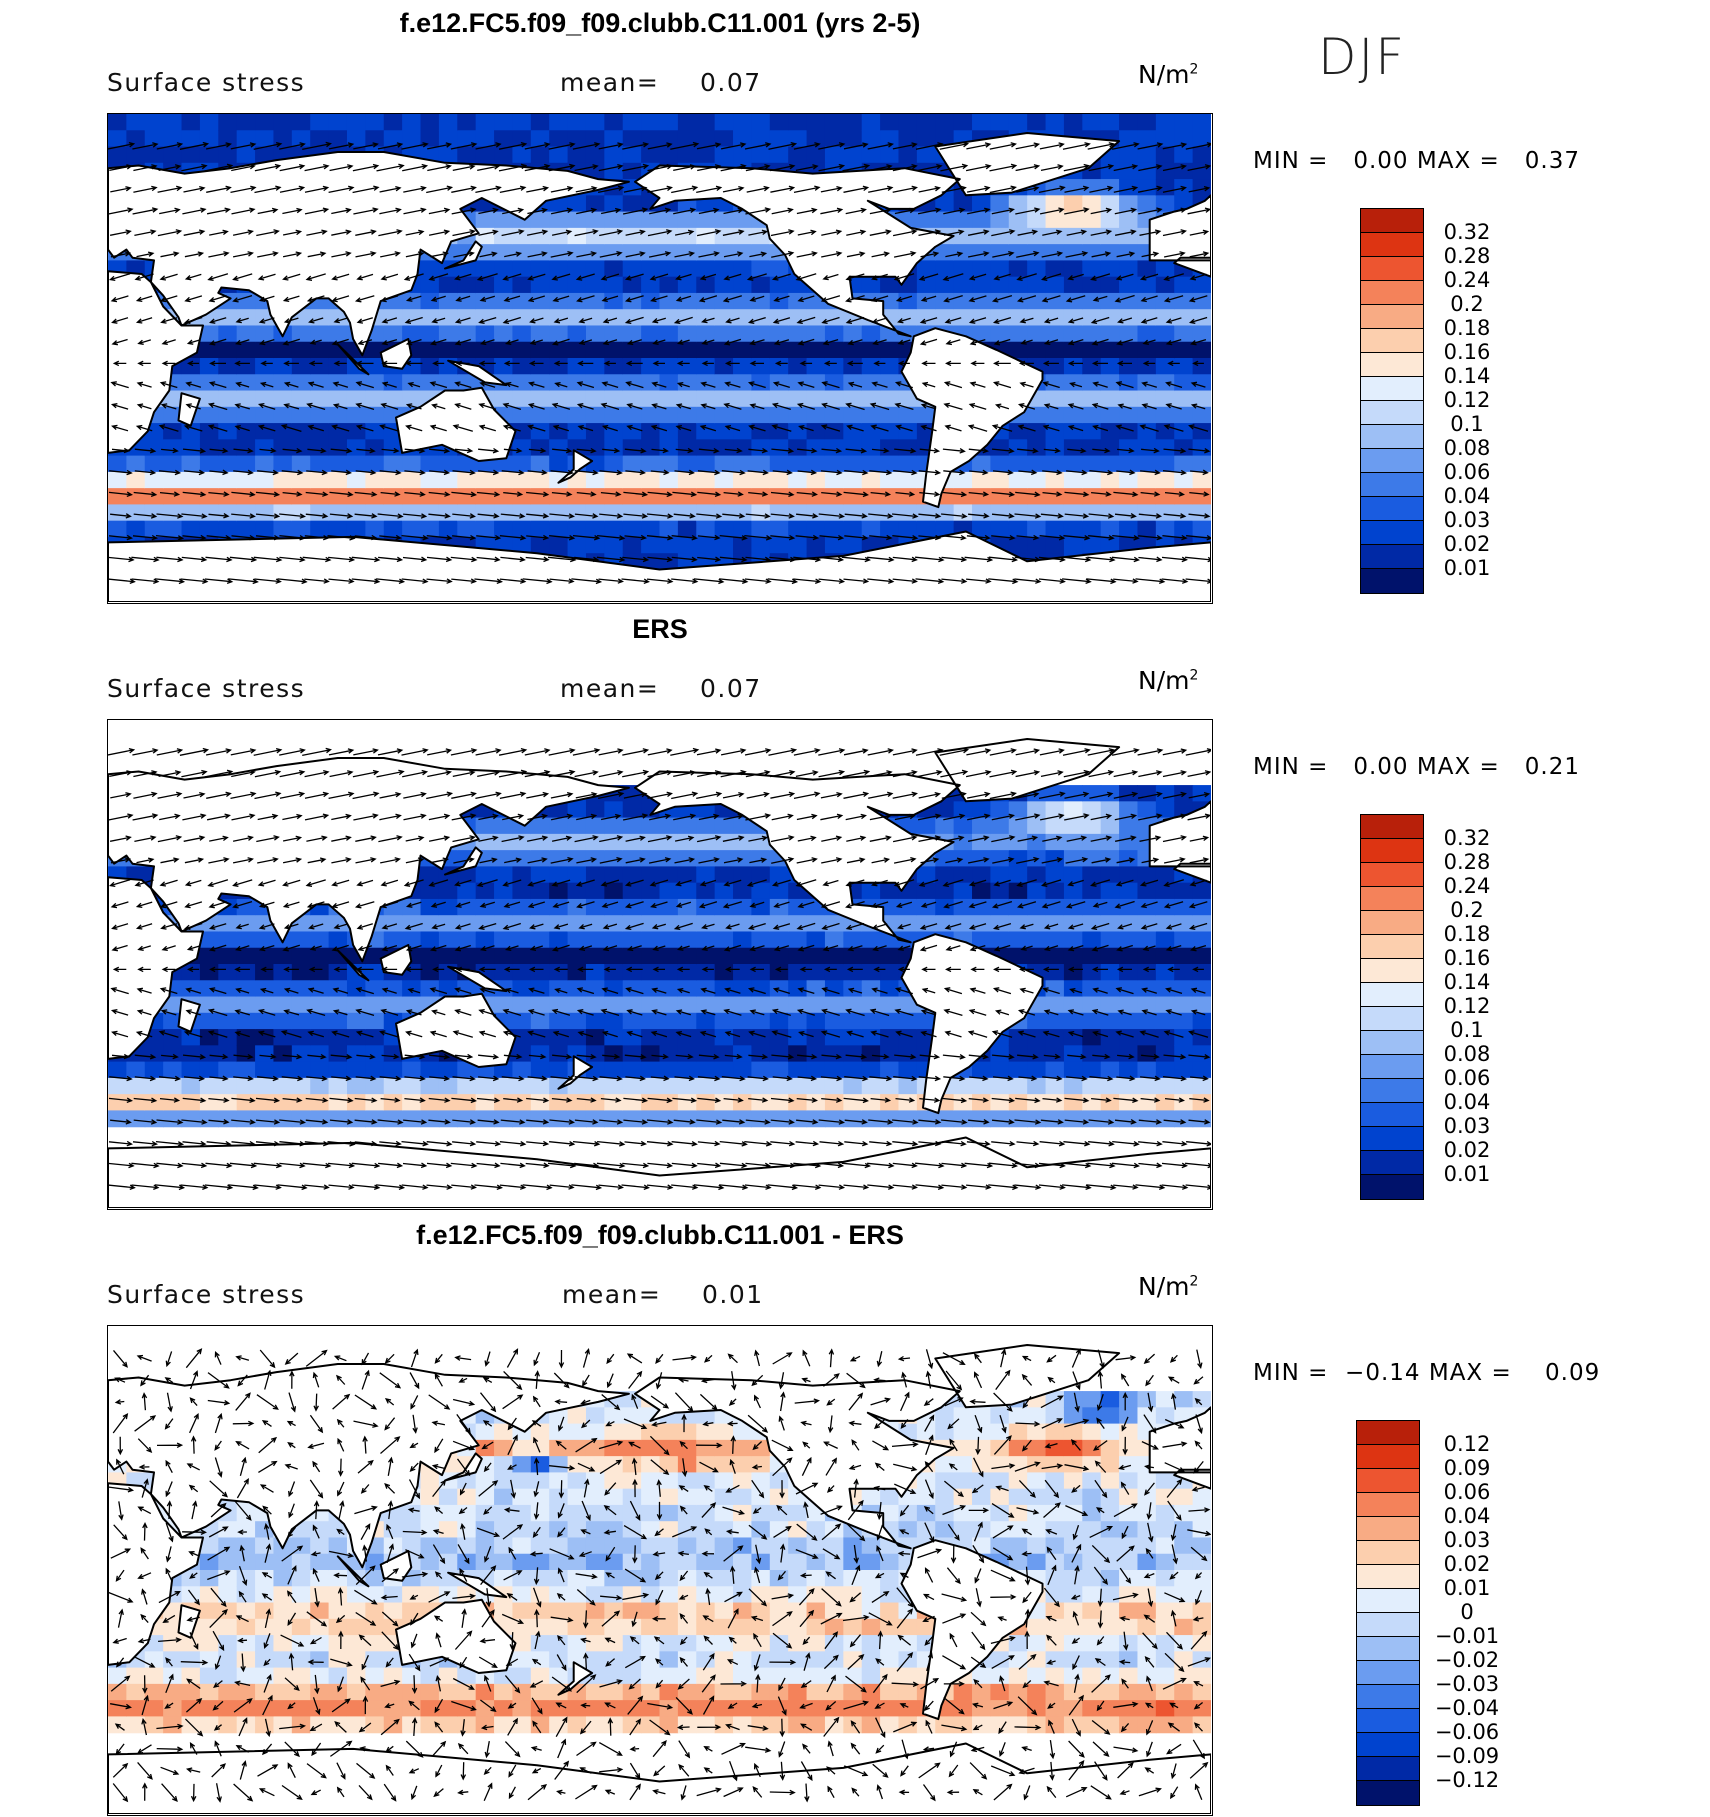 The image size is (1710, 1817). Describe the element at coordinates (609, 688) in the screenshot. I see `mean-label: mean=` at that location.